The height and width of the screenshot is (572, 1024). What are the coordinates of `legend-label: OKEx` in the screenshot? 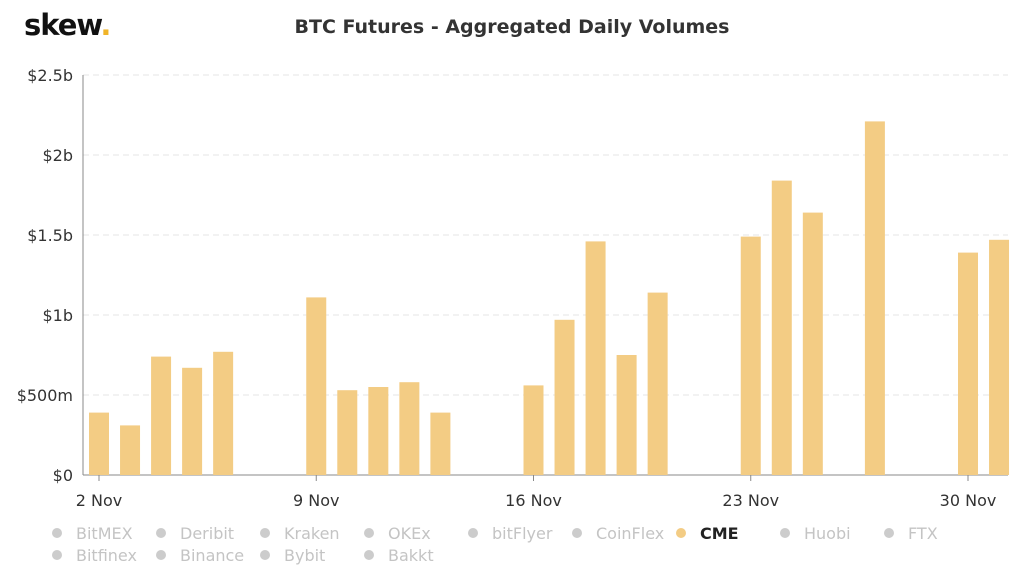 It's located at (409, 533).